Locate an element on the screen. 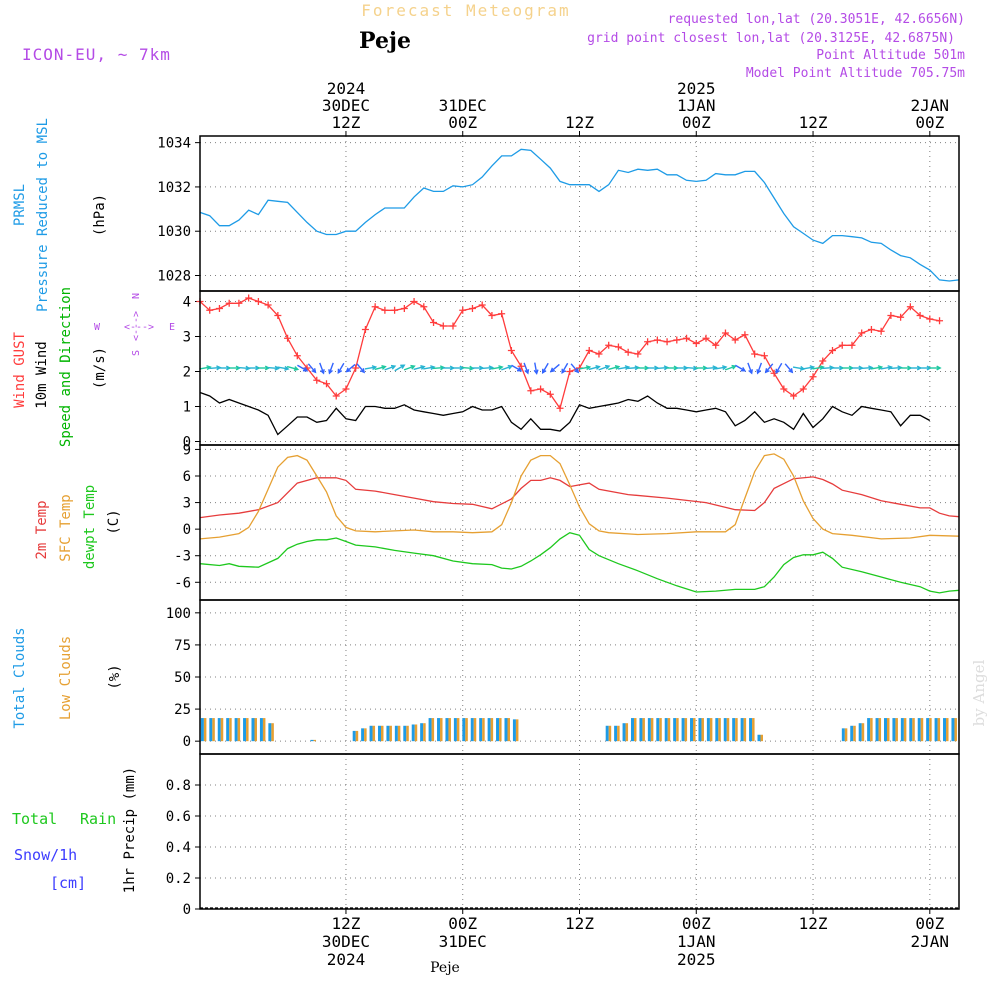  wind-gust-label: Wind GUST is located at coordinates (20, 370).